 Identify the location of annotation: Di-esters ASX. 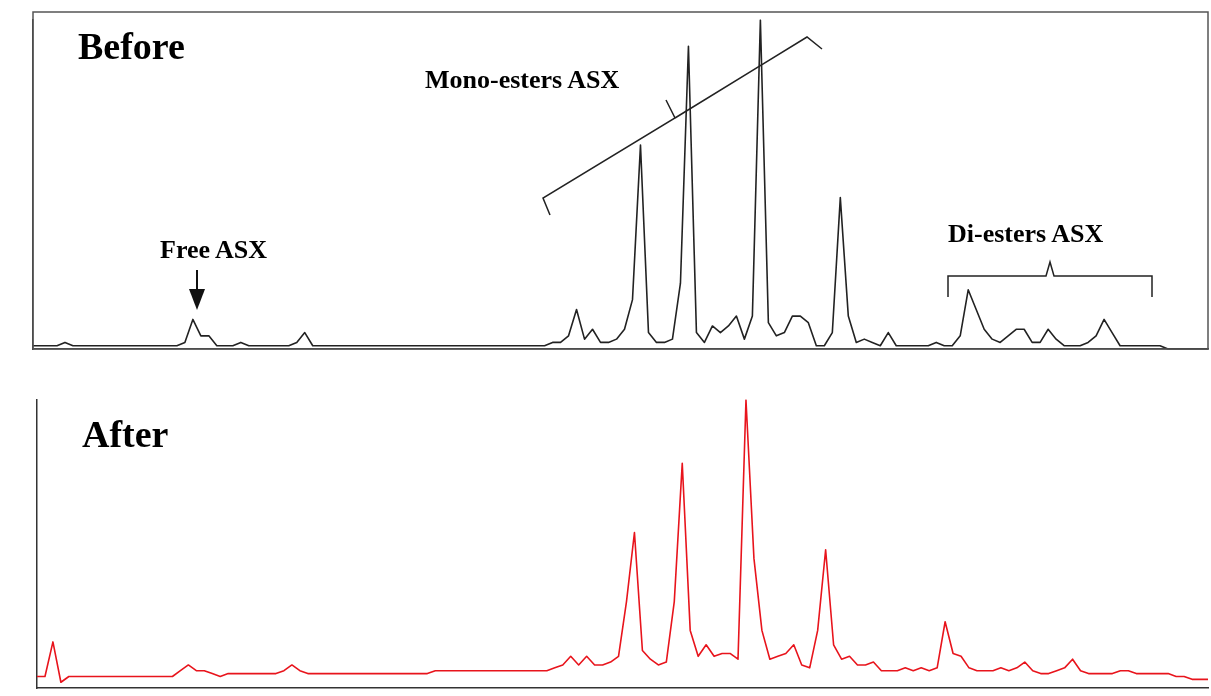
(1026, 234).